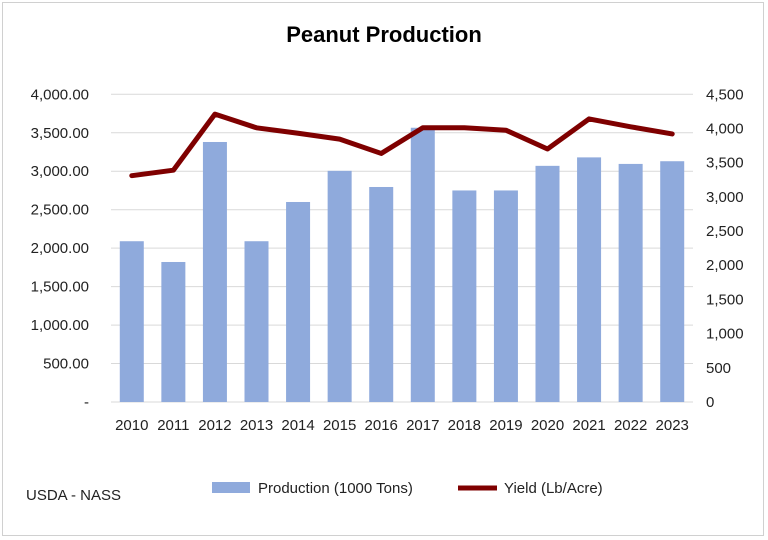  I want to click on yield-line, so click(402, 145).